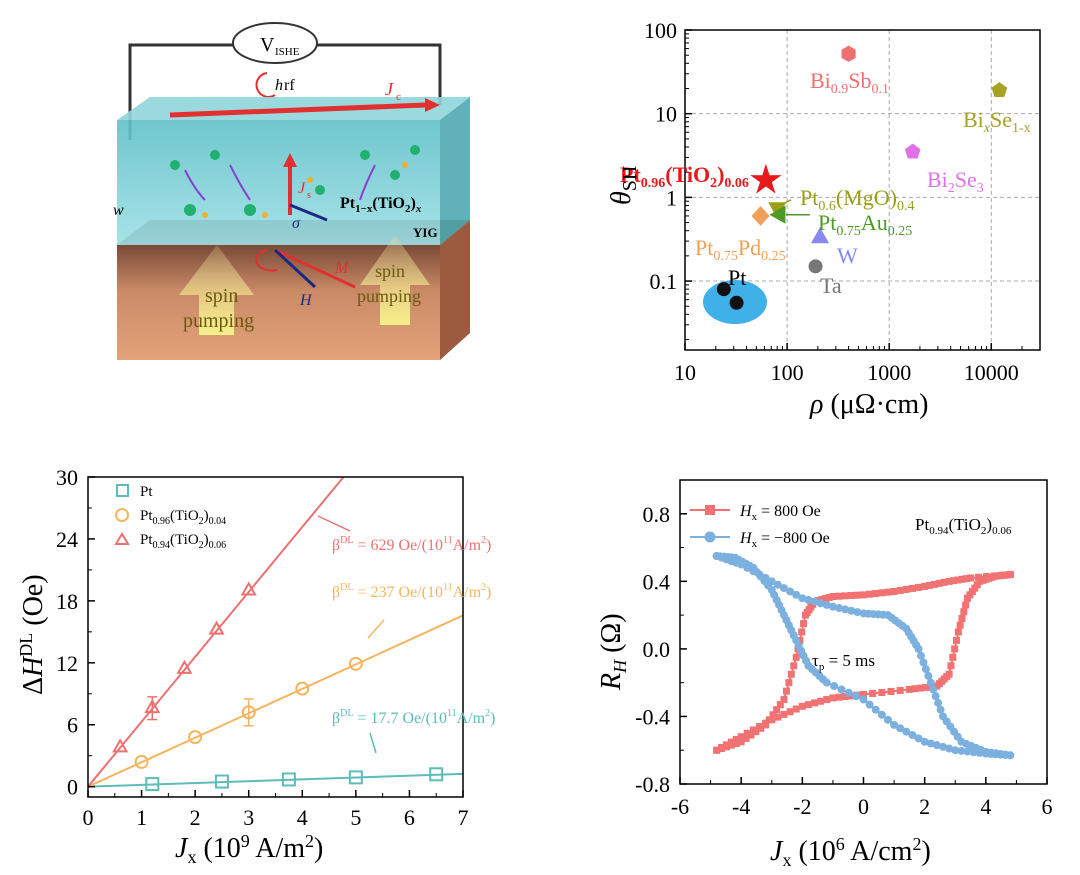 The image size is (1080, 875). Describe the element at coordinates (657, 514) in the screenshot. I see `y-tick-label: 0.8` at that location.